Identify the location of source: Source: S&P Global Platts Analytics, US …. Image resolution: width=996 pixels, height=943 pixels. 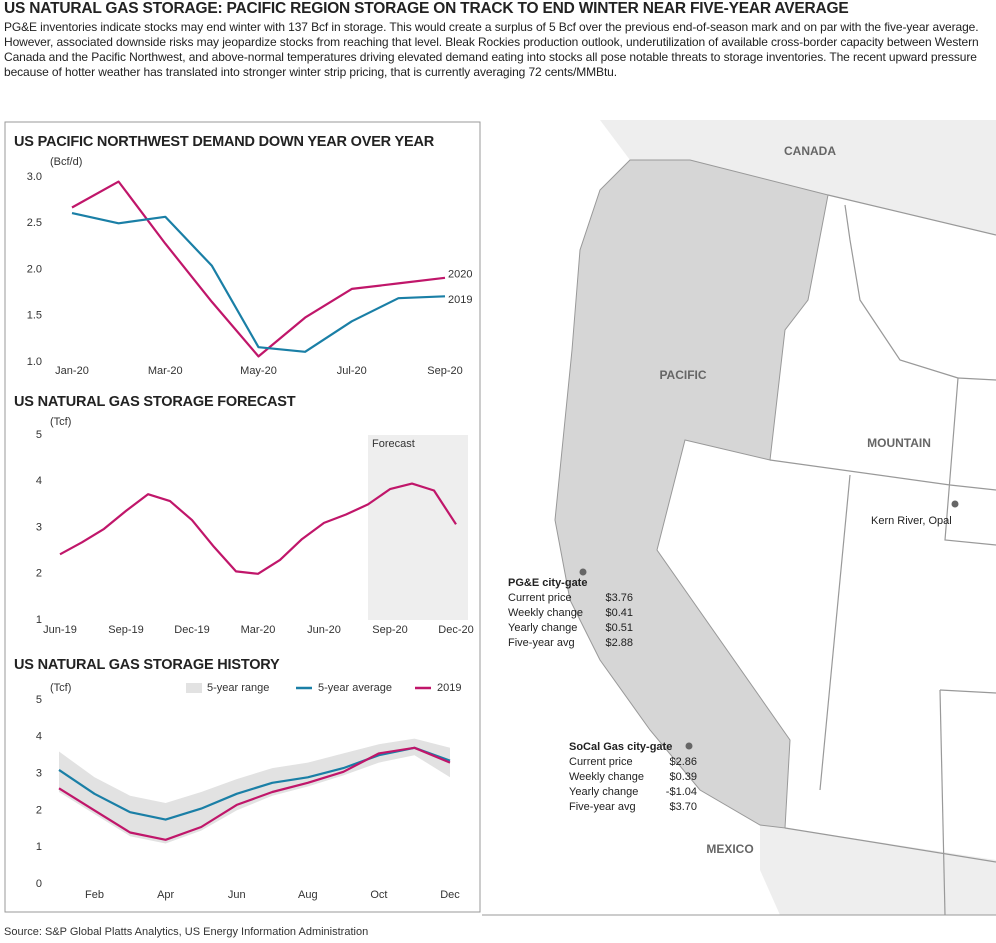
(186, 932).